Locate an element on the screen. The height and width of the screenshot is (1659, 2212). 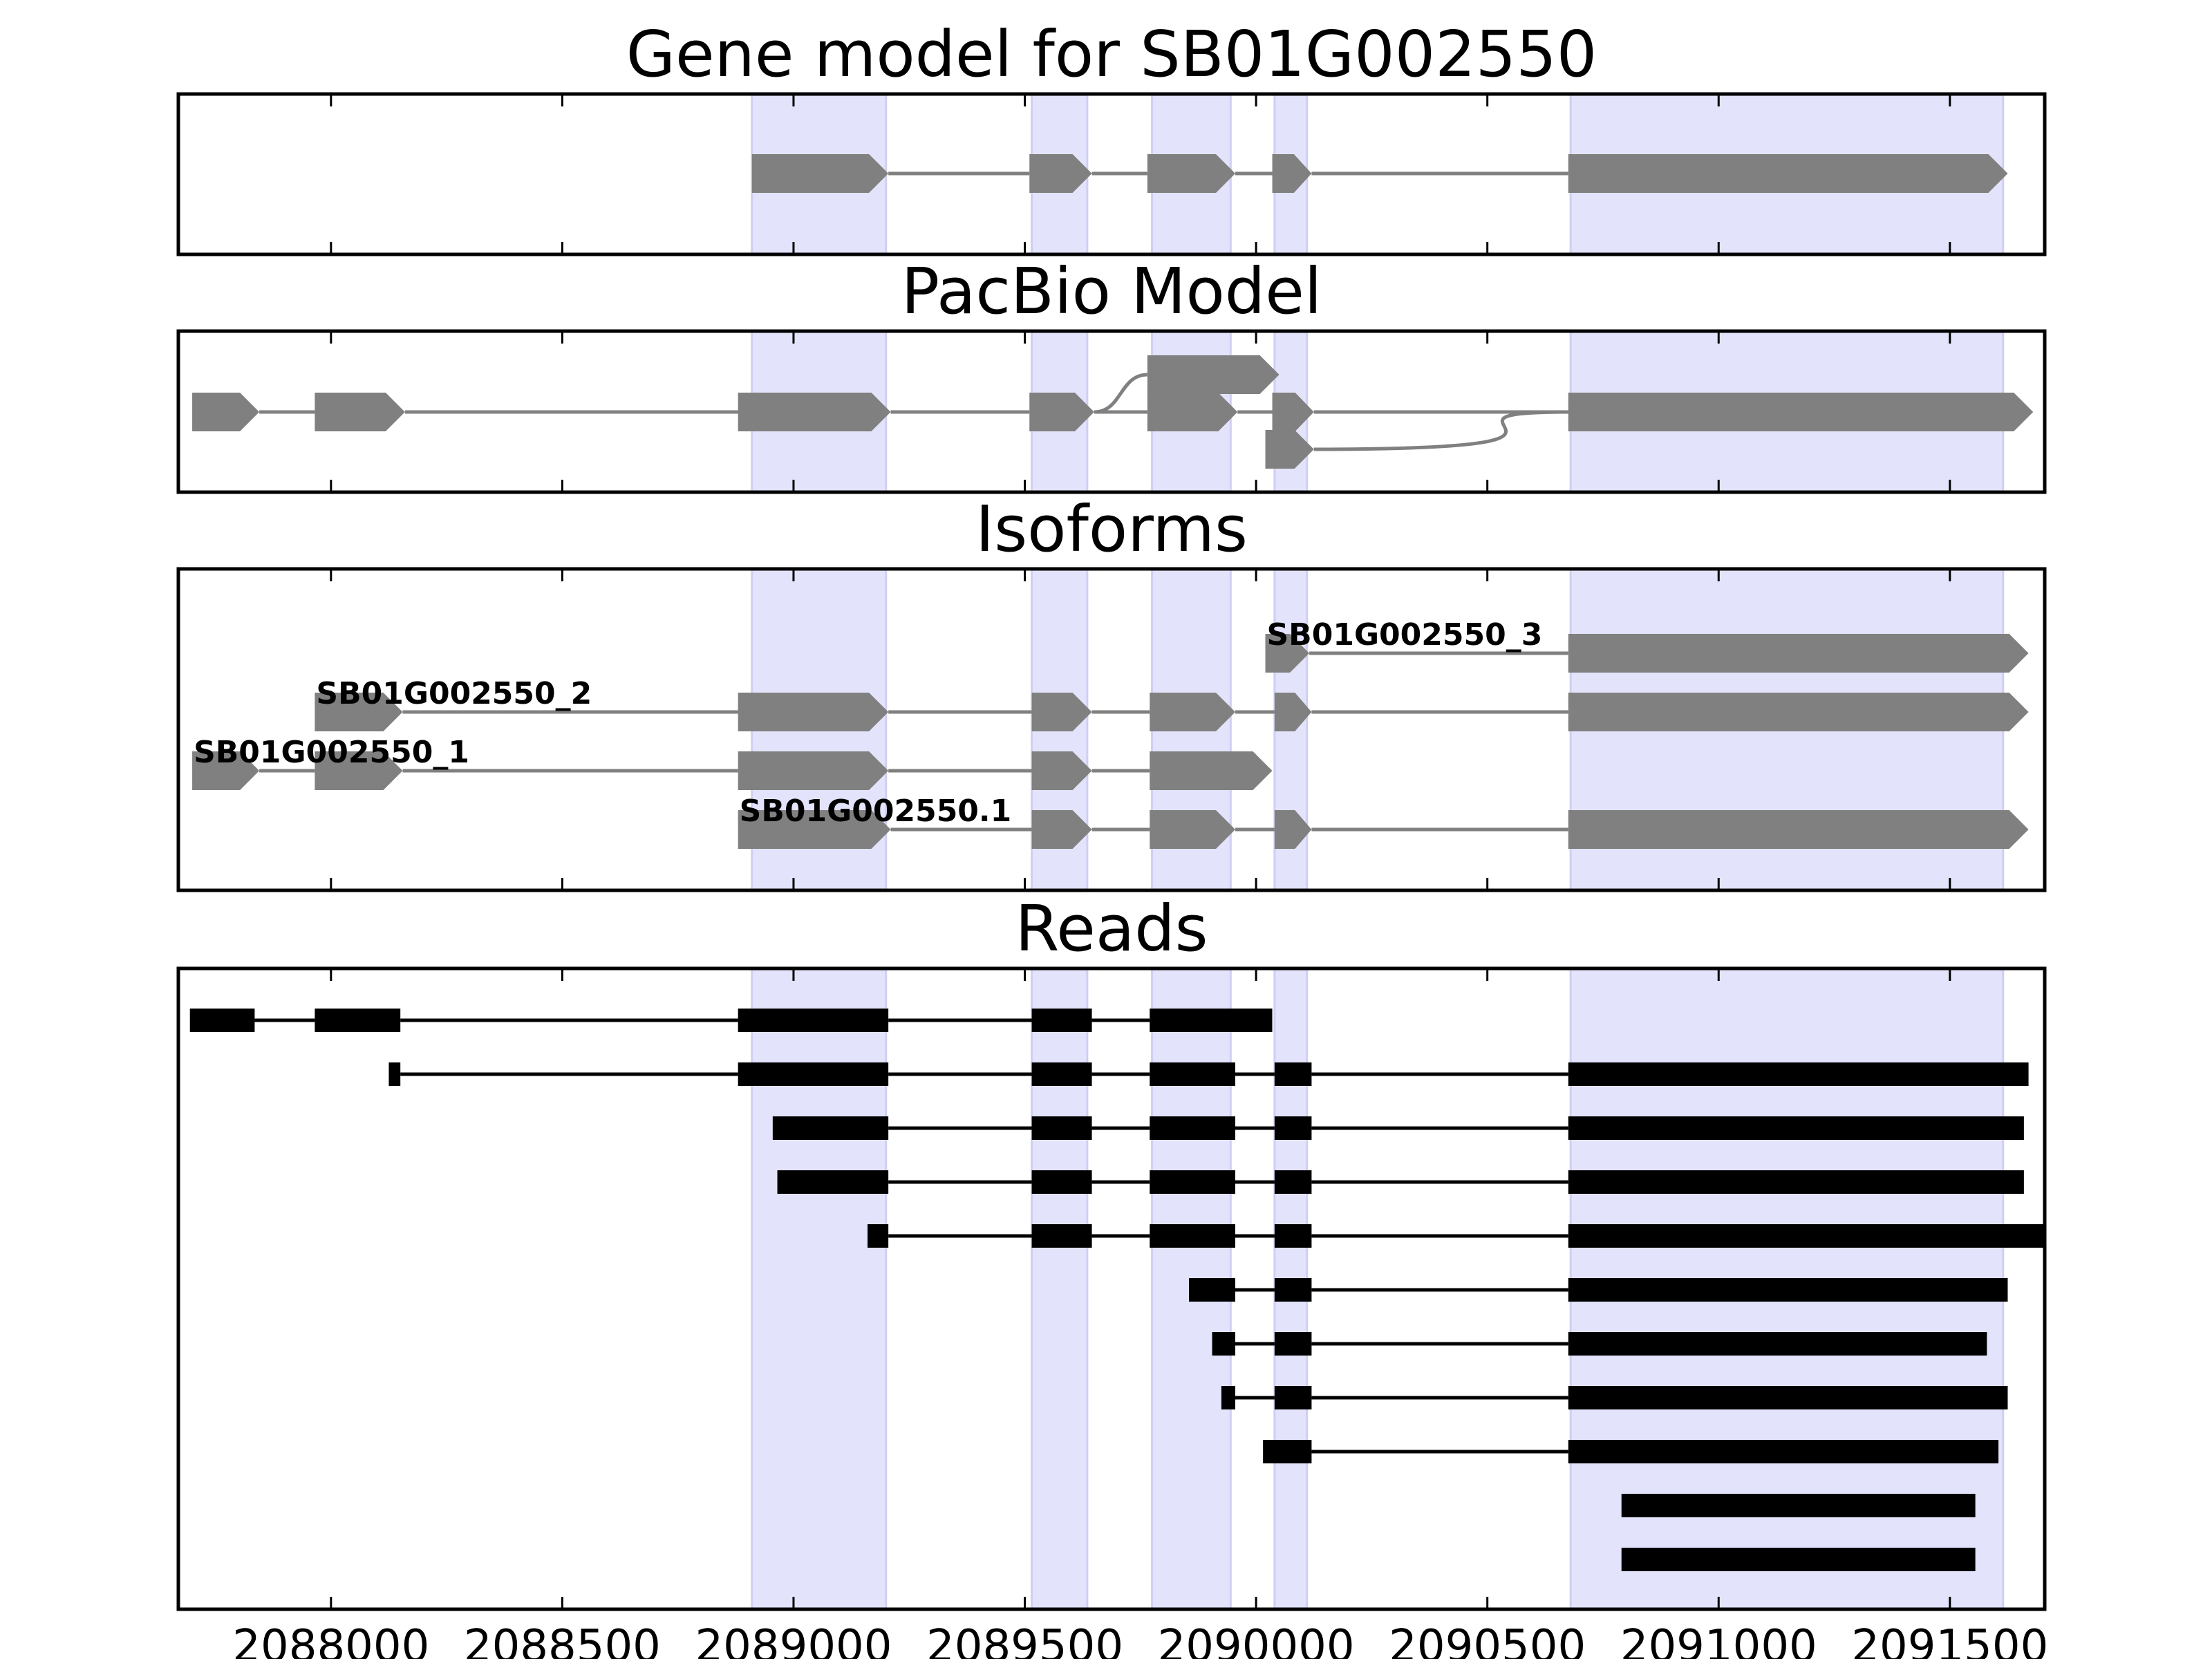
feature: SB01G002550_2 is located at coordinates (1172, 704).